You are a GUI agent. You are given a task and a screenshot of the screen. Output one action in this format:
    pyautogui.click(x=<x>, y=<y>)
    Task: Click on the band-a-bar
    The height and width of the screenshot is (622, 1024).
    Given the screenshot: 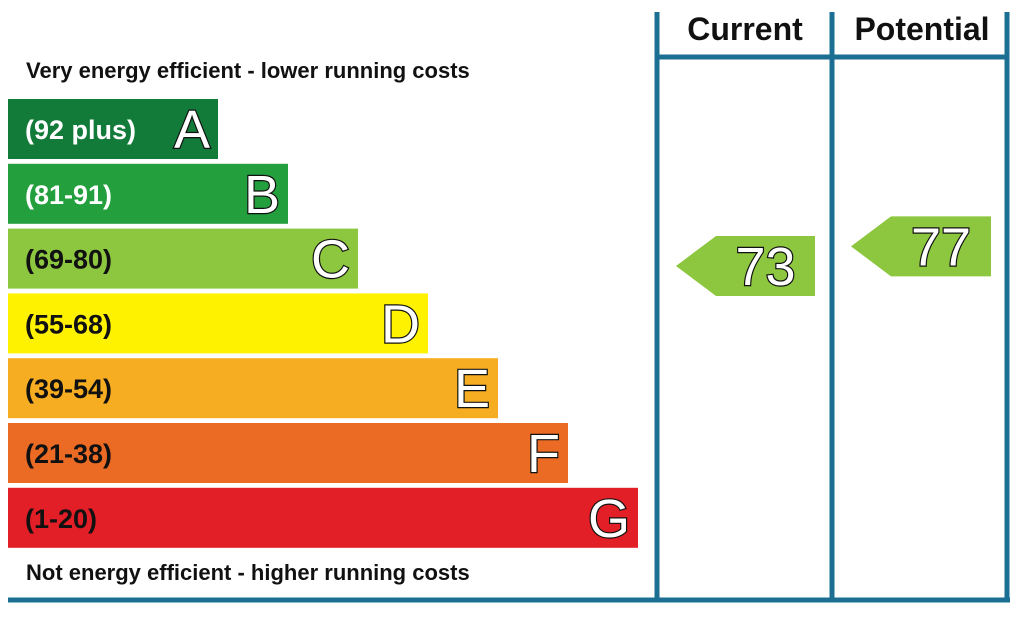 What is the action you would take?
    pyautogui.click(x=113, y=129)
    